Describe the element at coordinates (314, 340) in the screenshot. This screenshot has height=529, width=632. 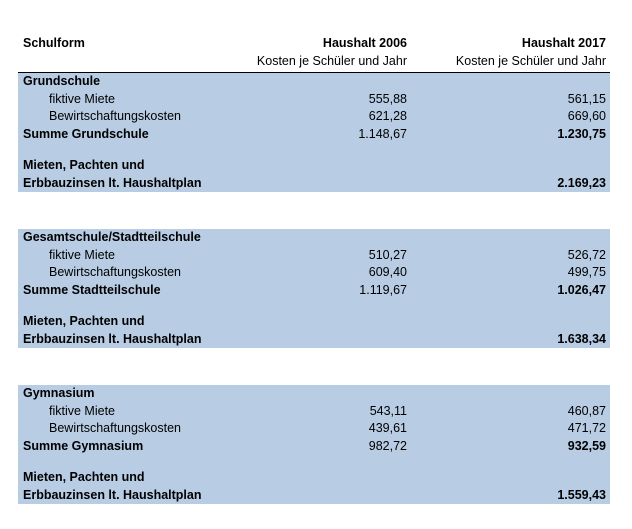
I see `rent-row: Erbbauzinsen lt. Haushaltplan 1.638,34` at that location.